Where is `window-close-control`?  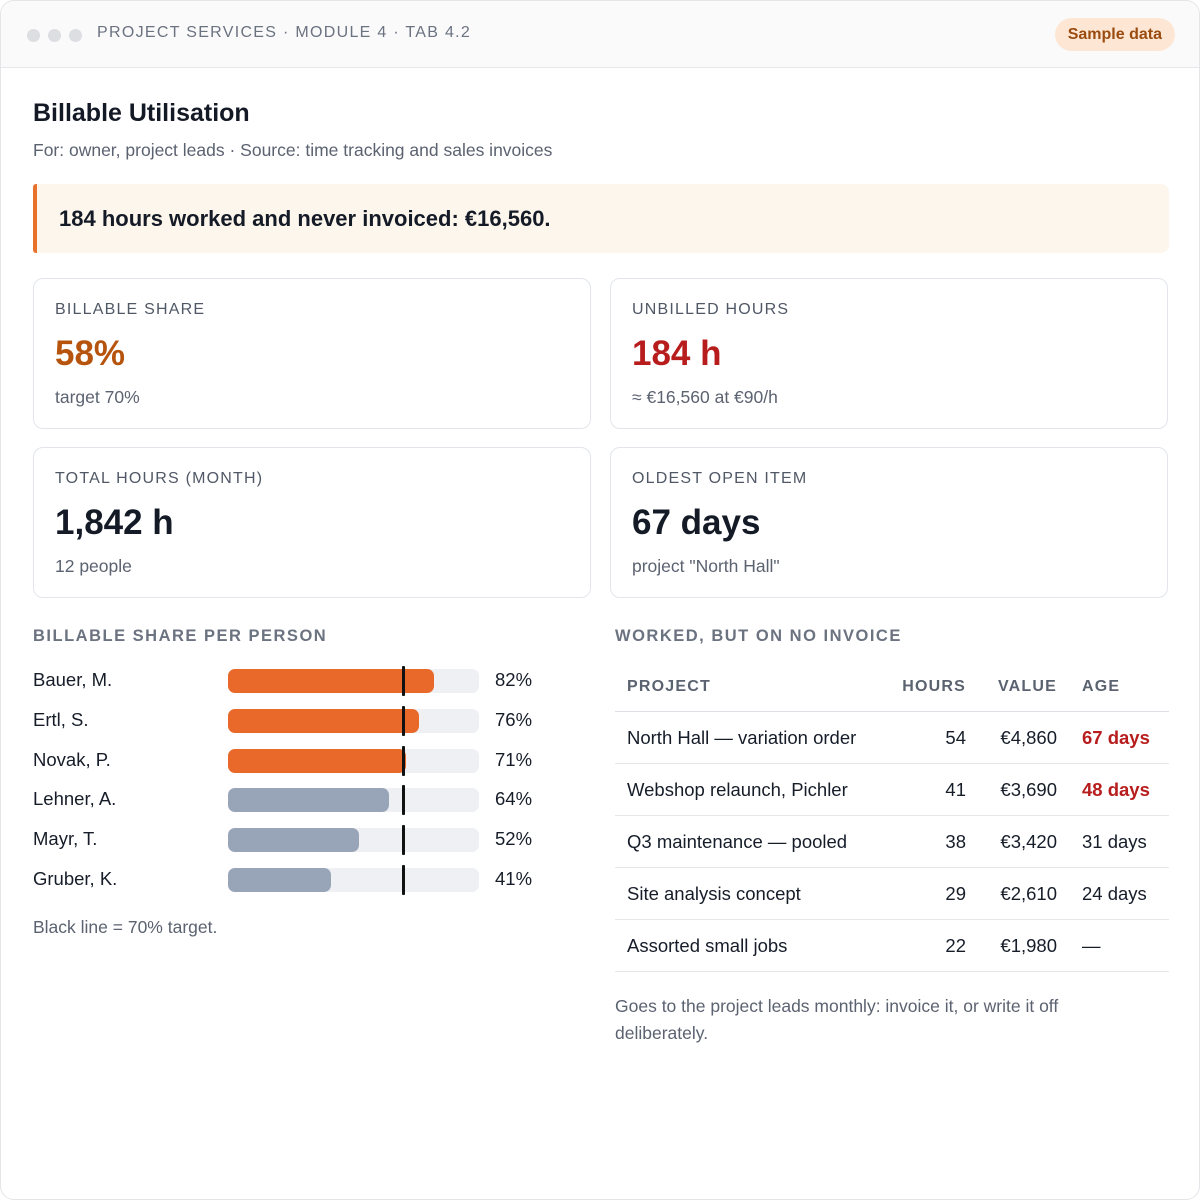
window-close-control is located at coordinates (33, 35).